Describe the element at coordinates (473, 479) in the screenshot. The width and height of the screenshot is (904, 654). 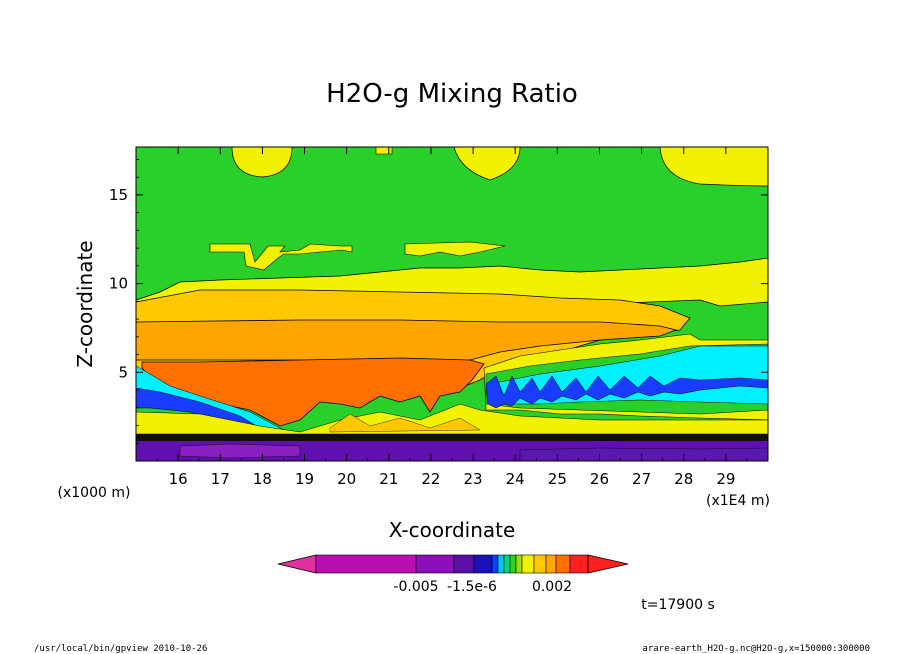
I see `x-tick-label: 23` at that location.